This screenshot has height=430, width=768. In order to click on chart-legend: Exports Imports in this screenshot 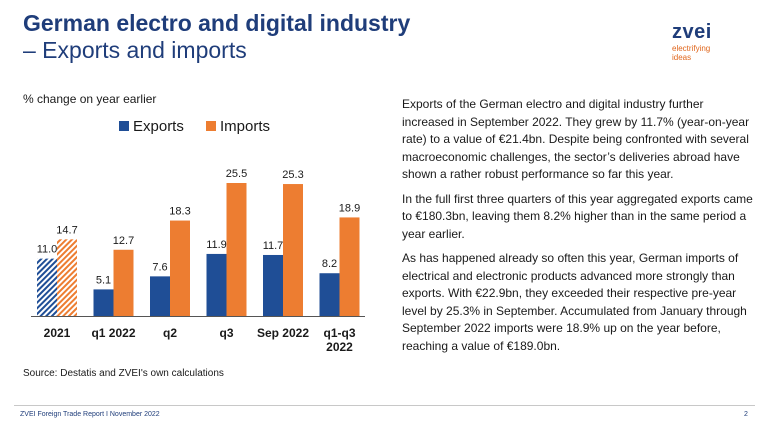, I will do `click(194, 126)`.